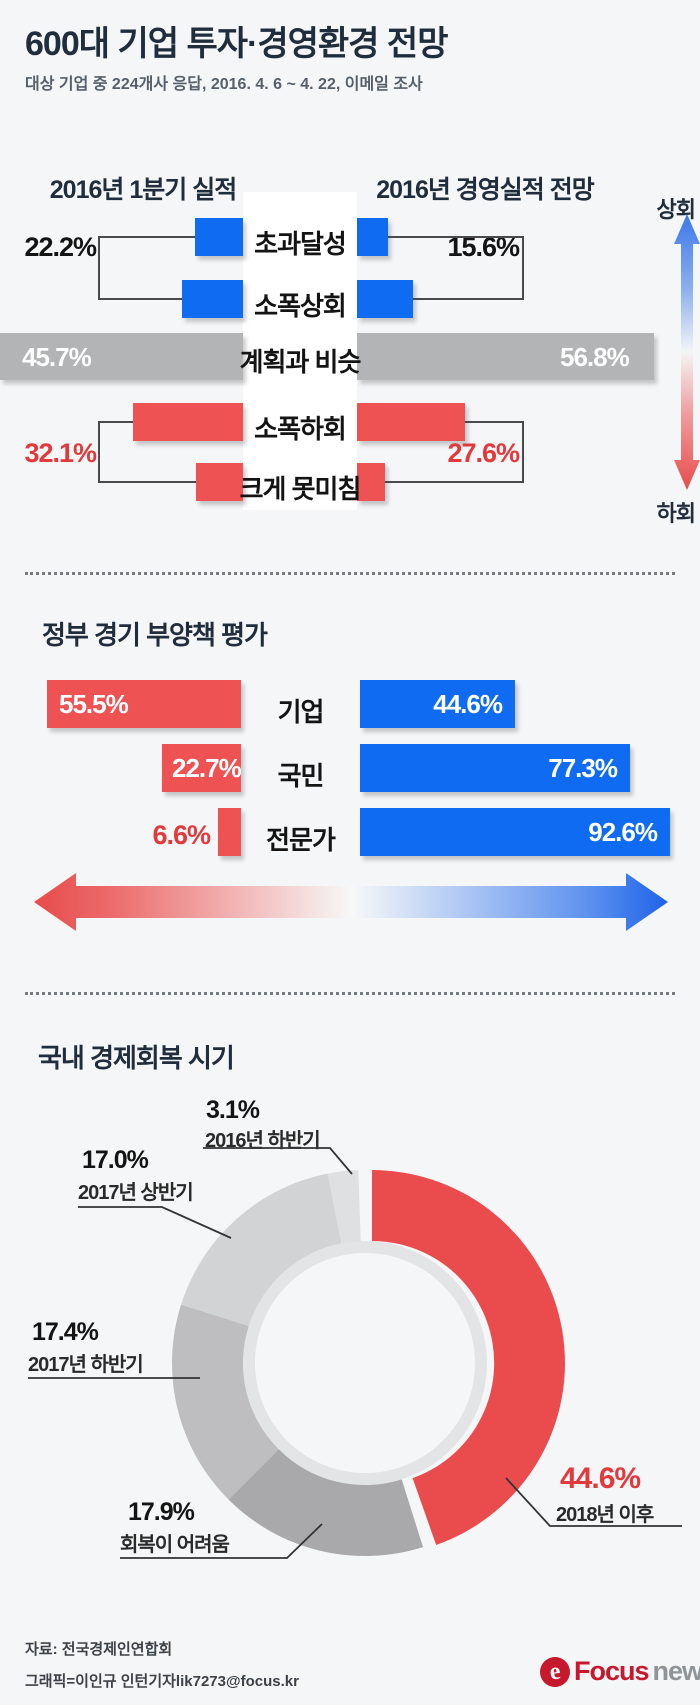  Describe the element at coordinates (212, 299) in the screenshot. I see `chart1-left-bar-slightly-above` at that location.